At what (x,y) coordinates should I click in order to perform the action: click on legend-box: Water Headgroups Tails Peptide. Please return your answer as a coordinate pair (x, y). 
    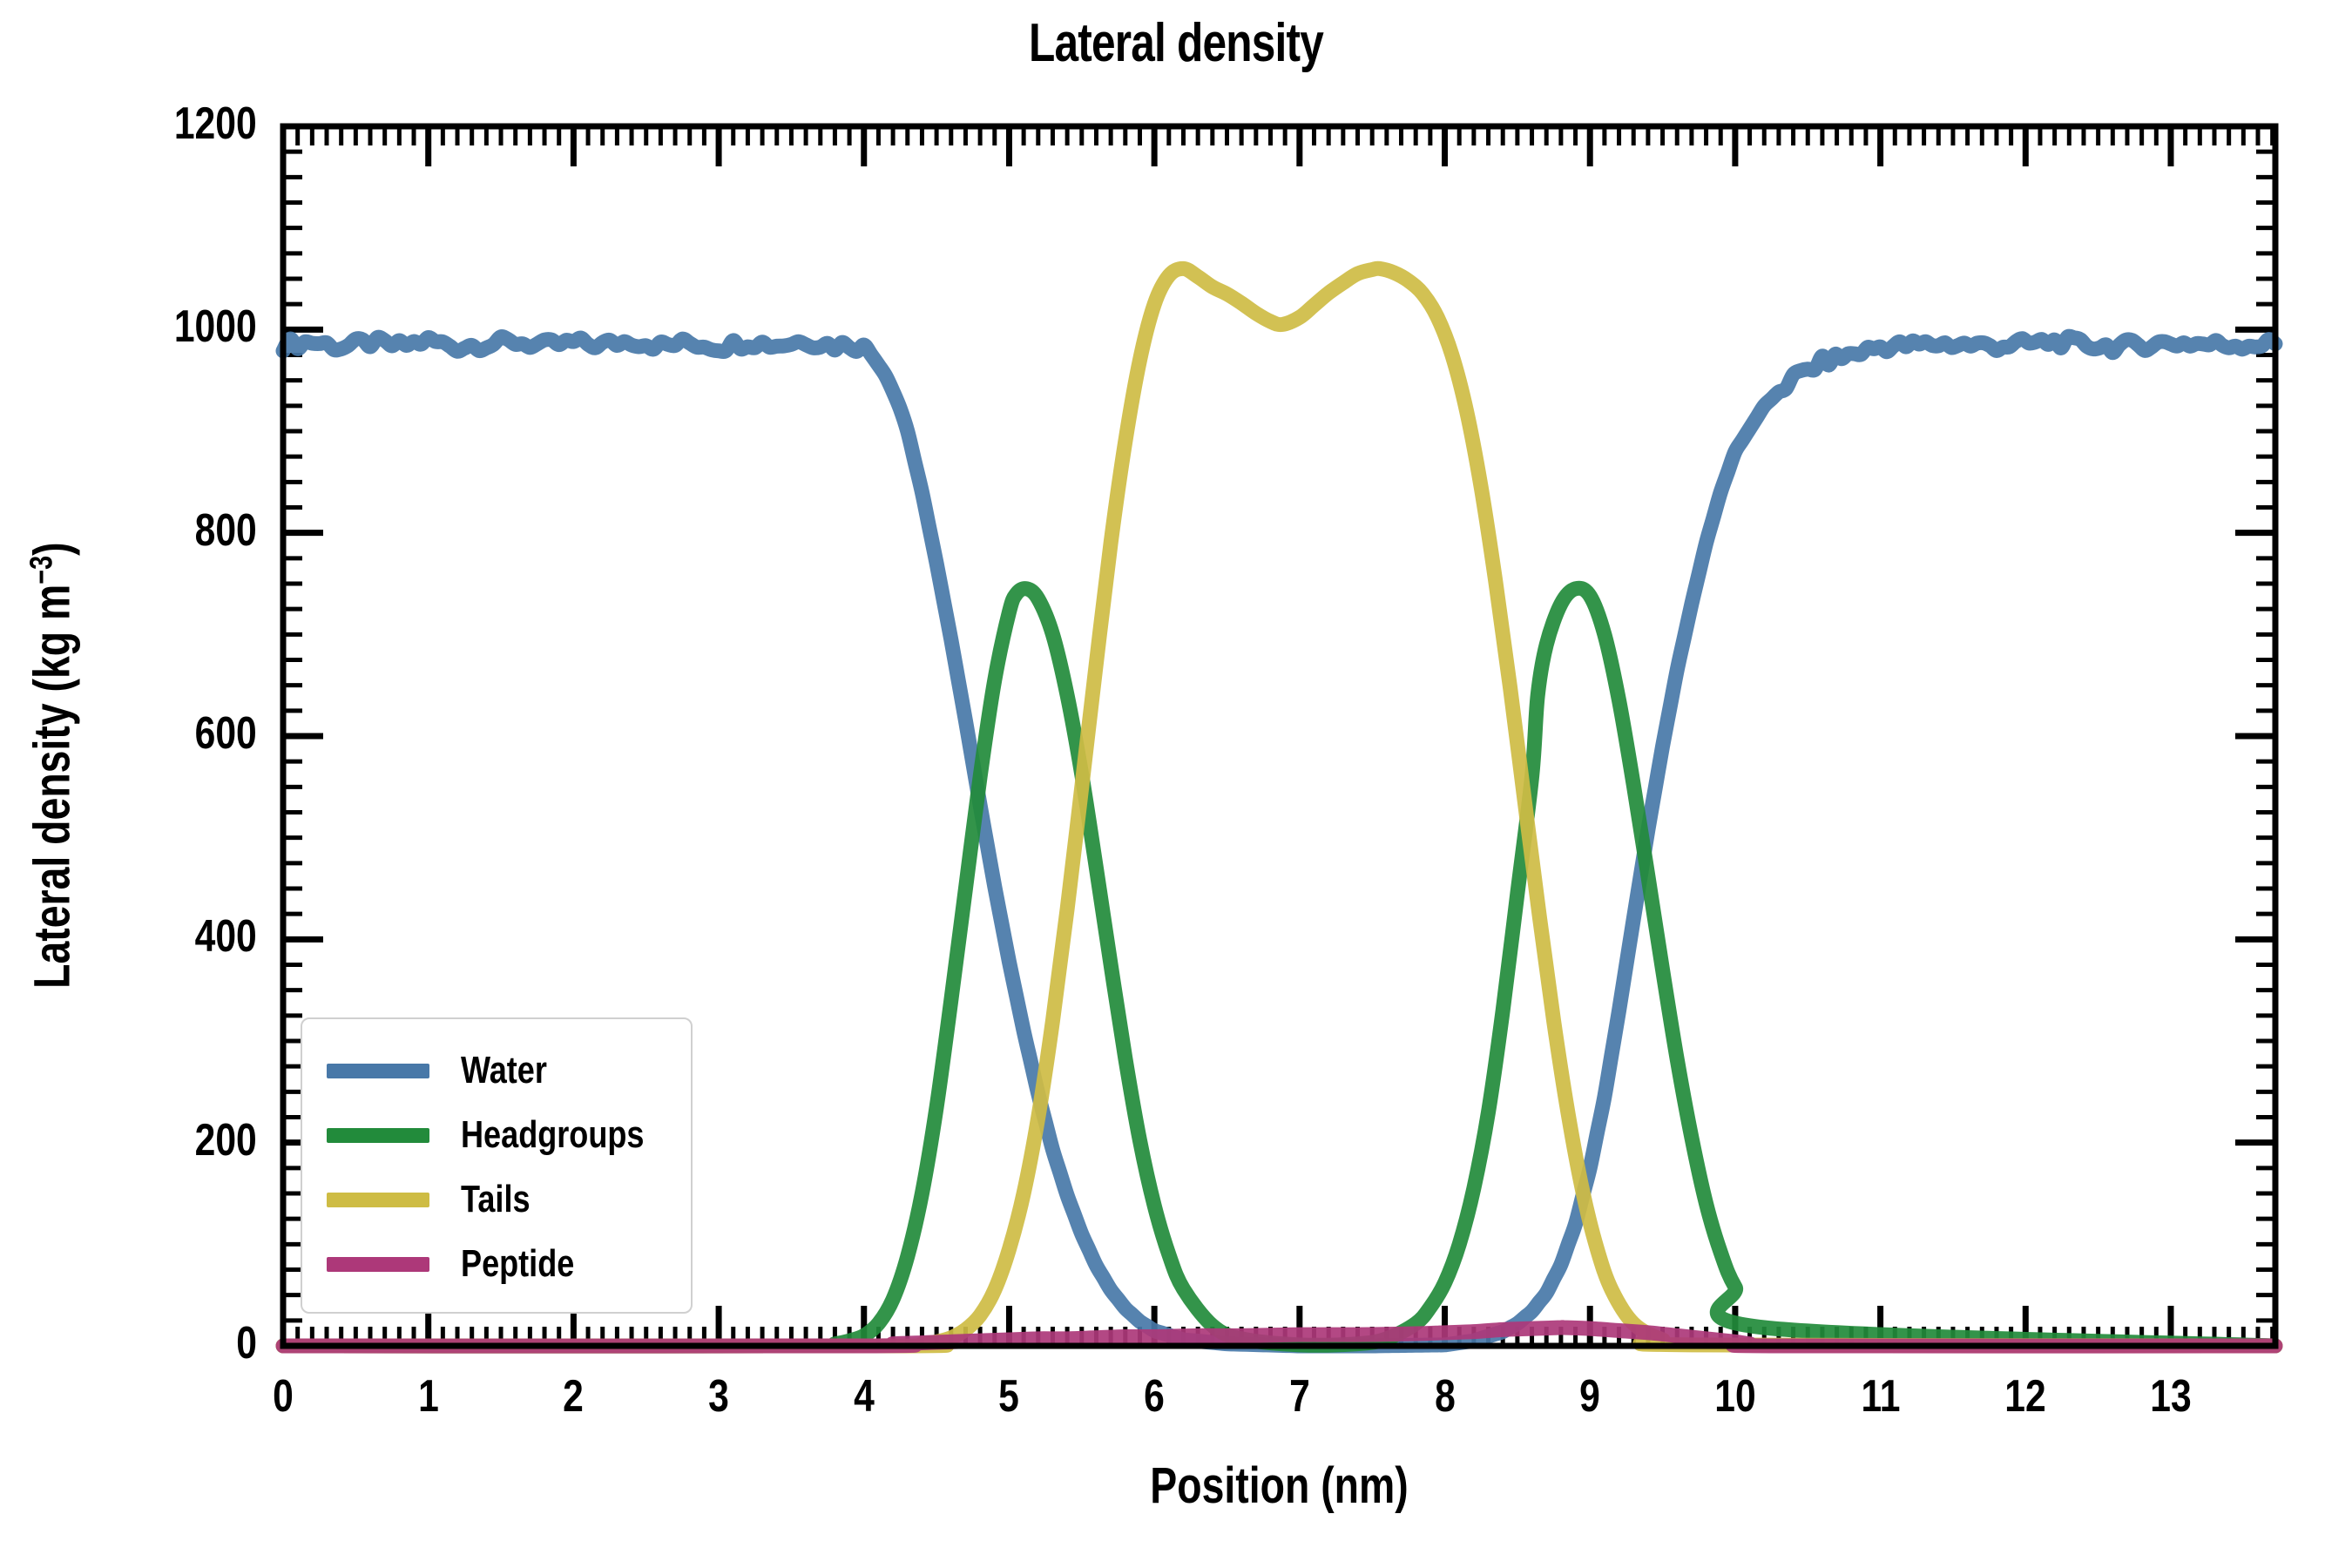
    Looking at the image, I should click on (497, 1165).